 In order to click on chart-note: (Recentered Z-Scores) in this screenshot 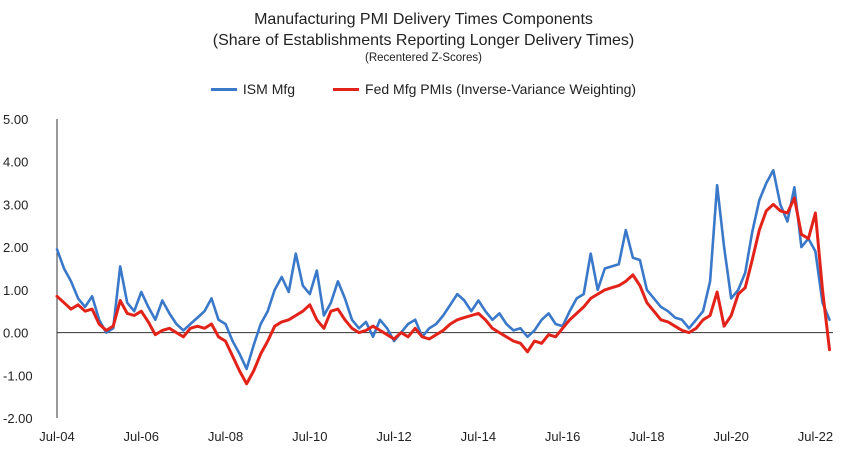, I will do `click(423, 58)`.